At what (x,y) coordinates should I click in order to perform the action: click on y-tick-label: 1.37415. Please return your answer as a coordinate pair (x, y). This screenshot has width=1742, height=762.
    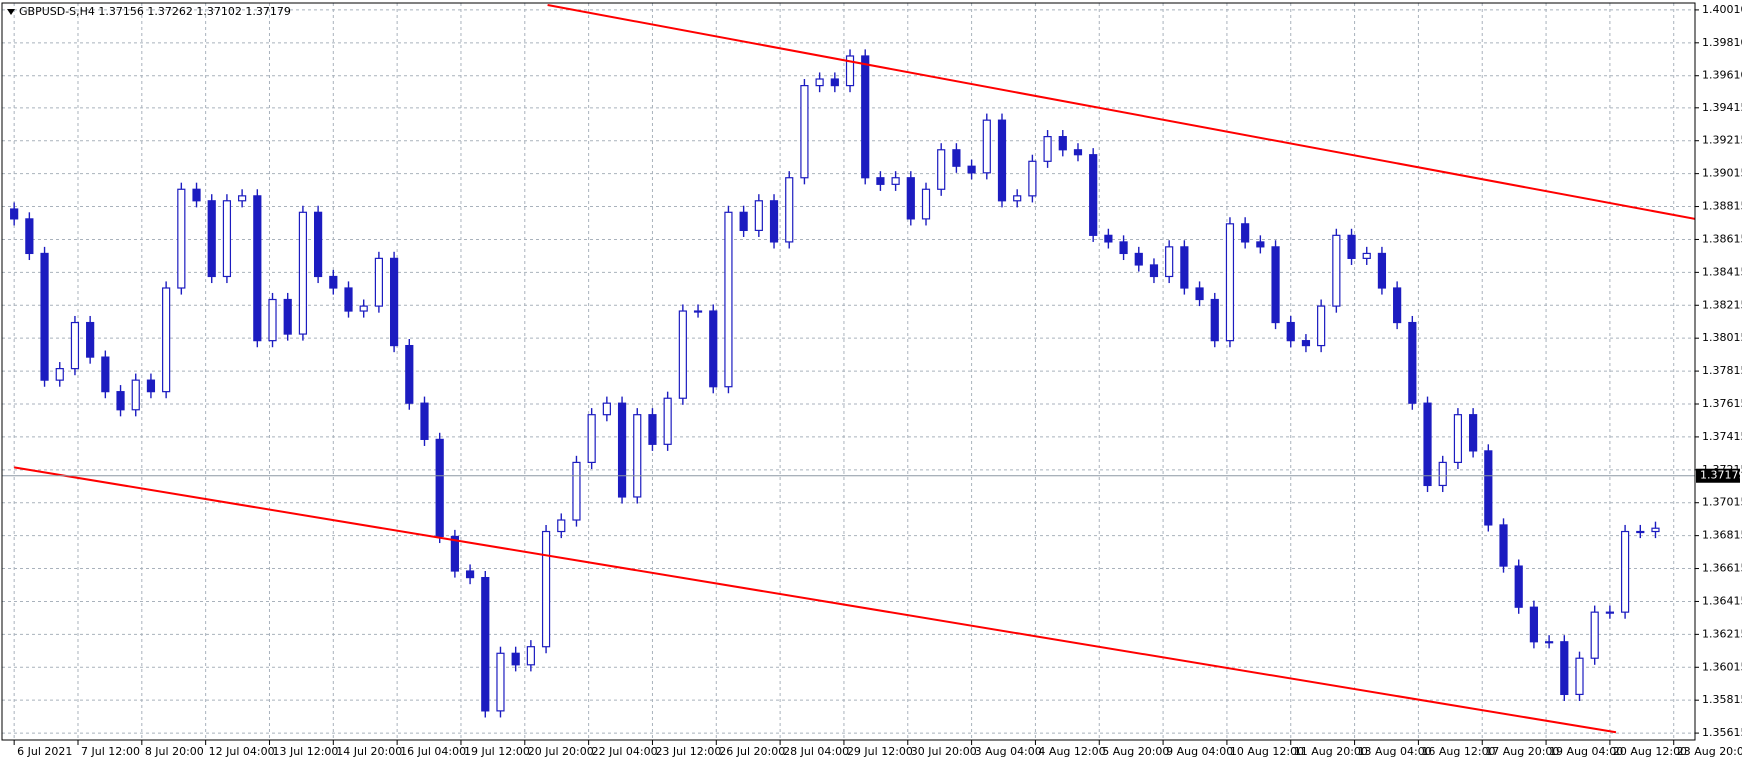
    Looking at the image, I should click on (1722, 436).